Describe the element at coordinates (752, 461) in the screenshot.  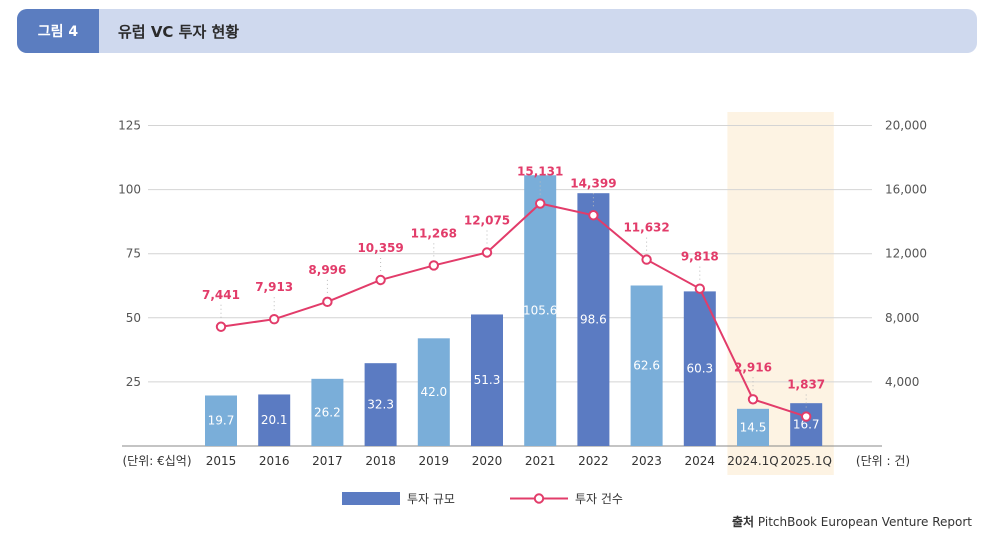
I see `x-axis-tick: 2024.1Q` at that location.